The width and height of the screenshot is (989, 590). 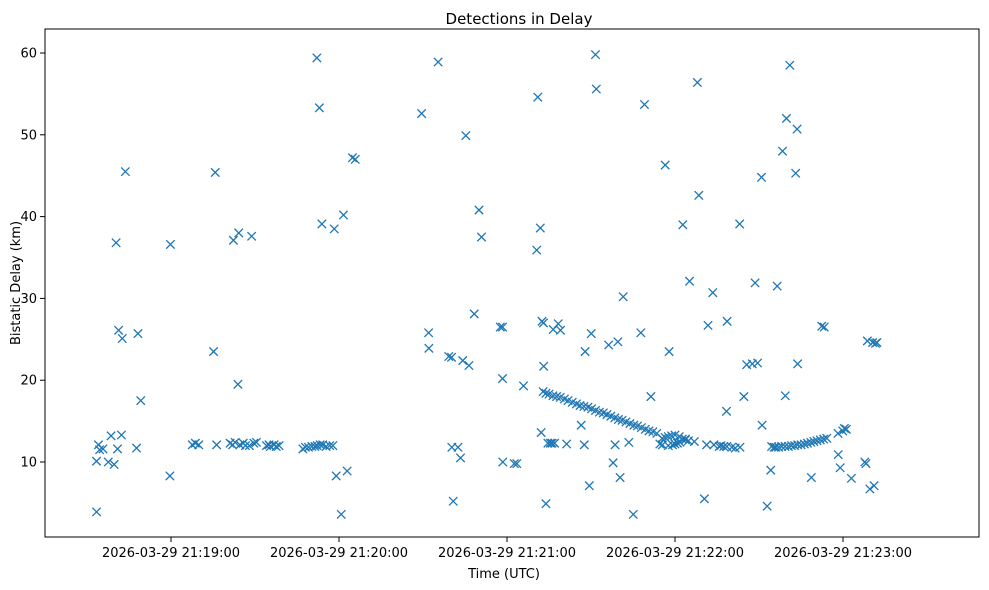 What do you see at coordinates (28, 299) in the screenshot?
I see `y-tick-label: 30` at bounding box center [28, 299].